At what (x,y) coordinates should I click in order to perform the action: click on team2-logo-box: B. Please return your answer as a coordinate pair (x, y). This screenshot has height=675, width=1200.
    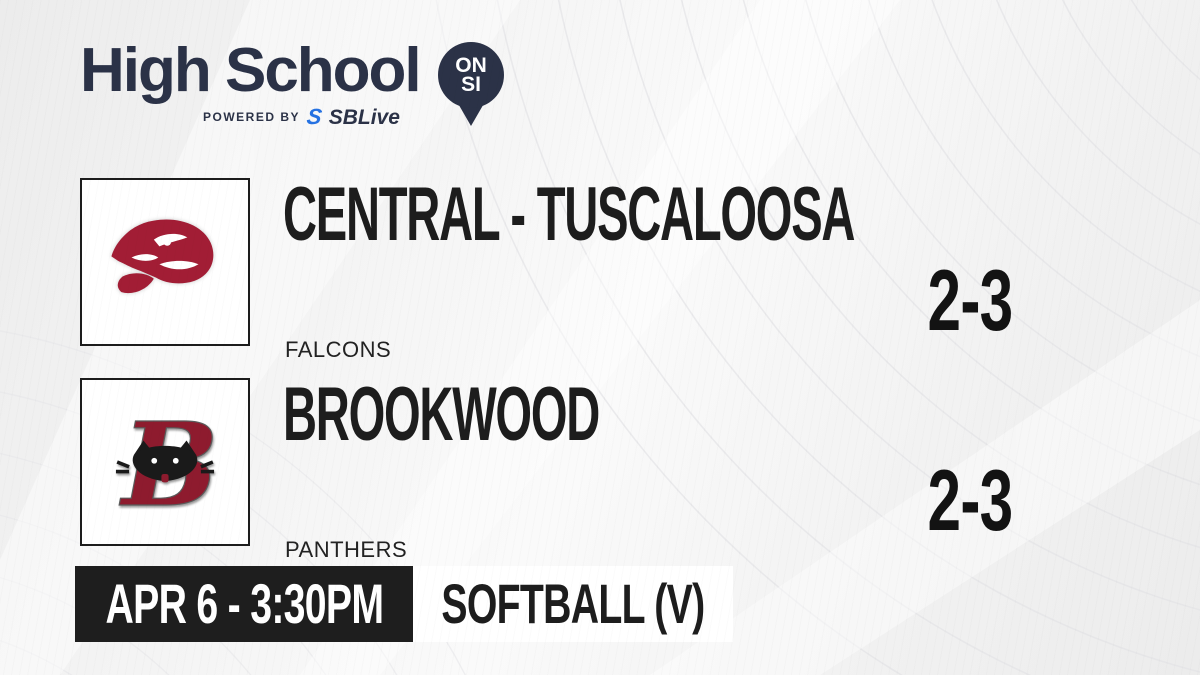
    Looking at the image, I should click on (165, 462).